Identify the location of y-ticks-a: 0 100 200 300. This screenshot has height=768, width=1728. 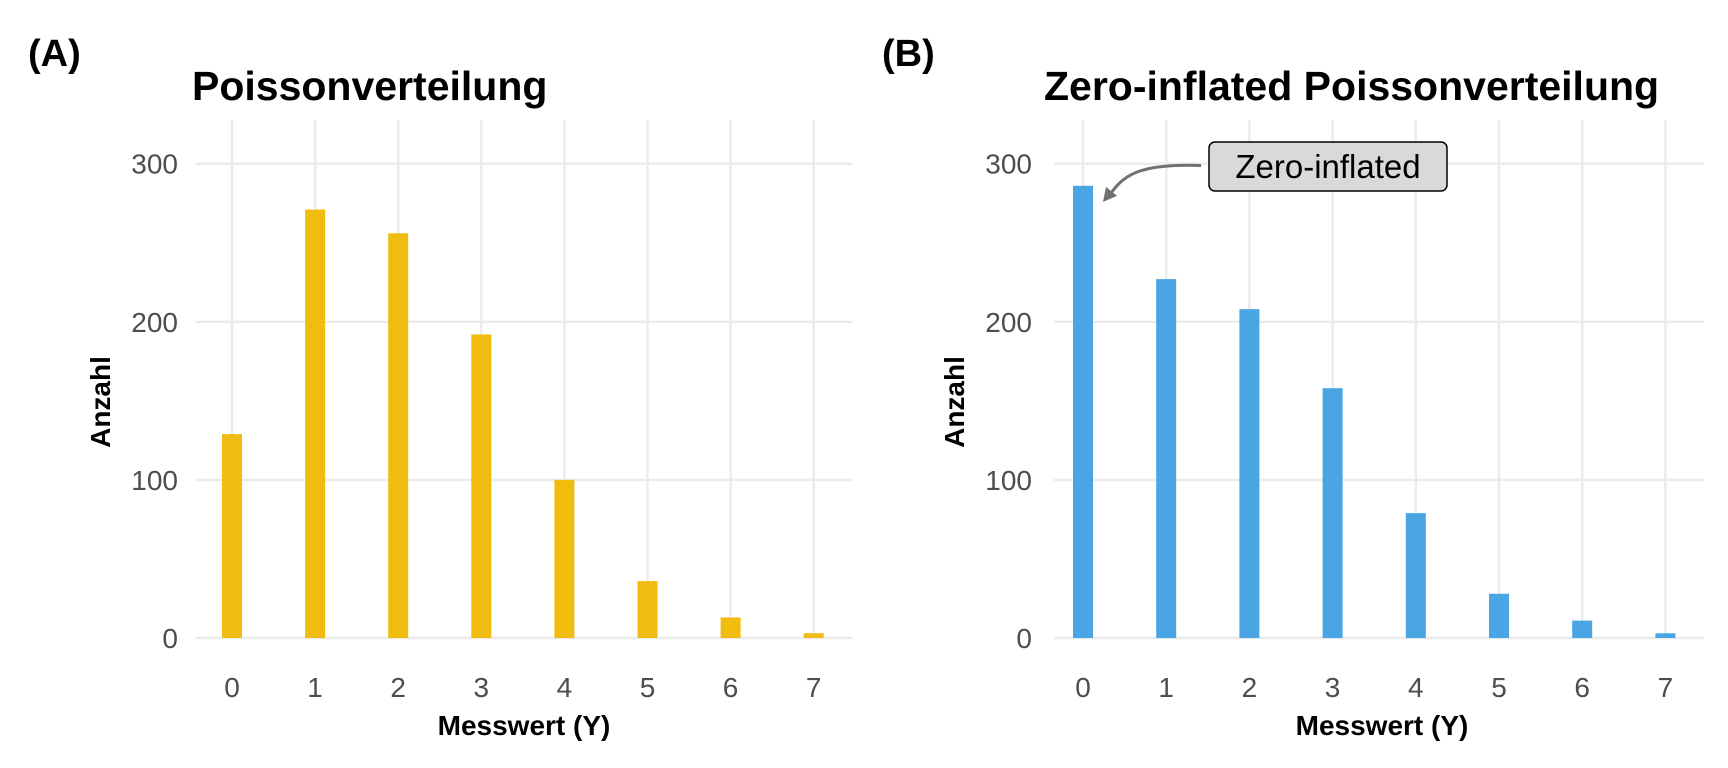
(154, 401).